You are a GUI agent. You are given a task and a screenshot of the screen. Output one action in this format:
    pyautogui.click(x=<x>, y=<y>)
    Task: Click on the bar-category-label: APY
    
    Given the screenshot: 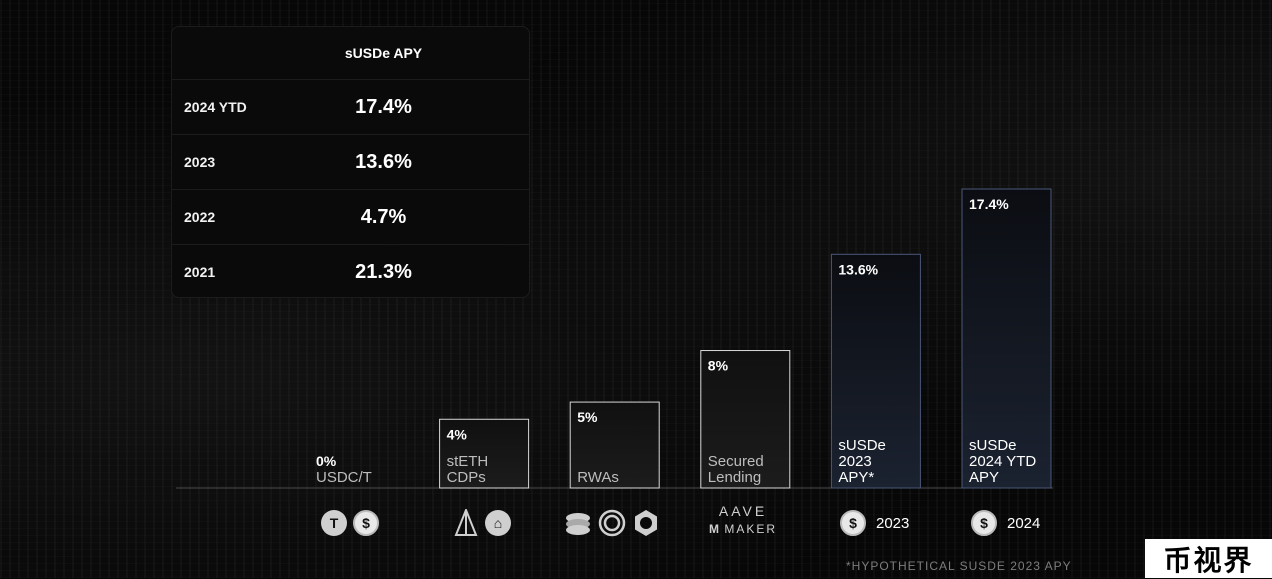 What is the action you would take?
    pyautogui.click(x=984, y=477)
    